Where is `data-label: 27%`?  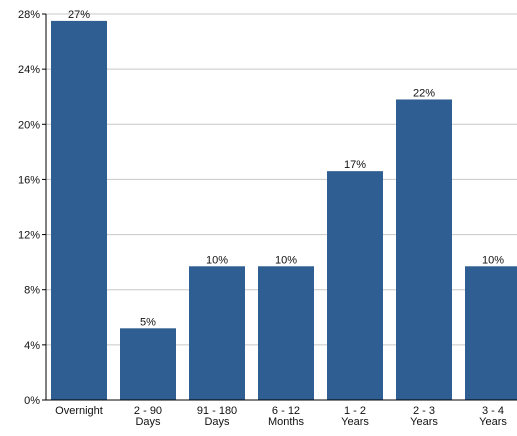 data-label: 27% is located at coordinates (79, 15).